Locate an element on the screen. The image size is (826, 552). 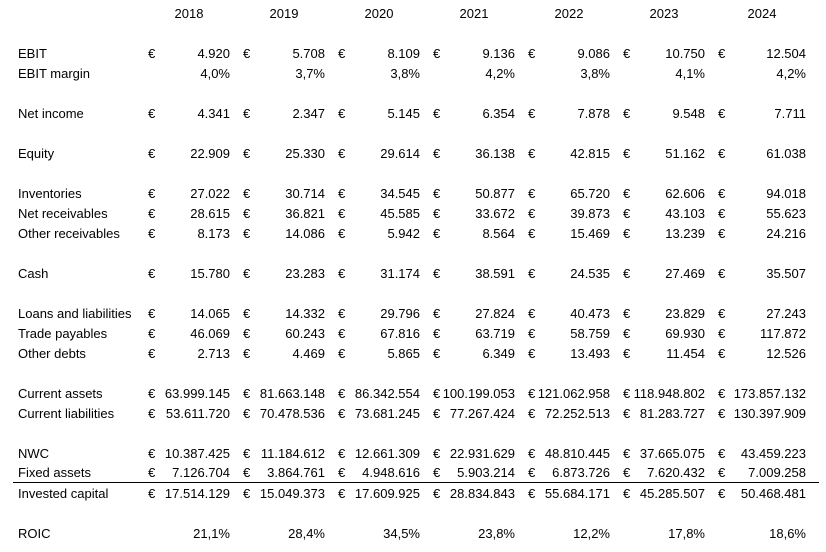
cell-2024: € 50.468.481 is located at coordinates (768, 493).